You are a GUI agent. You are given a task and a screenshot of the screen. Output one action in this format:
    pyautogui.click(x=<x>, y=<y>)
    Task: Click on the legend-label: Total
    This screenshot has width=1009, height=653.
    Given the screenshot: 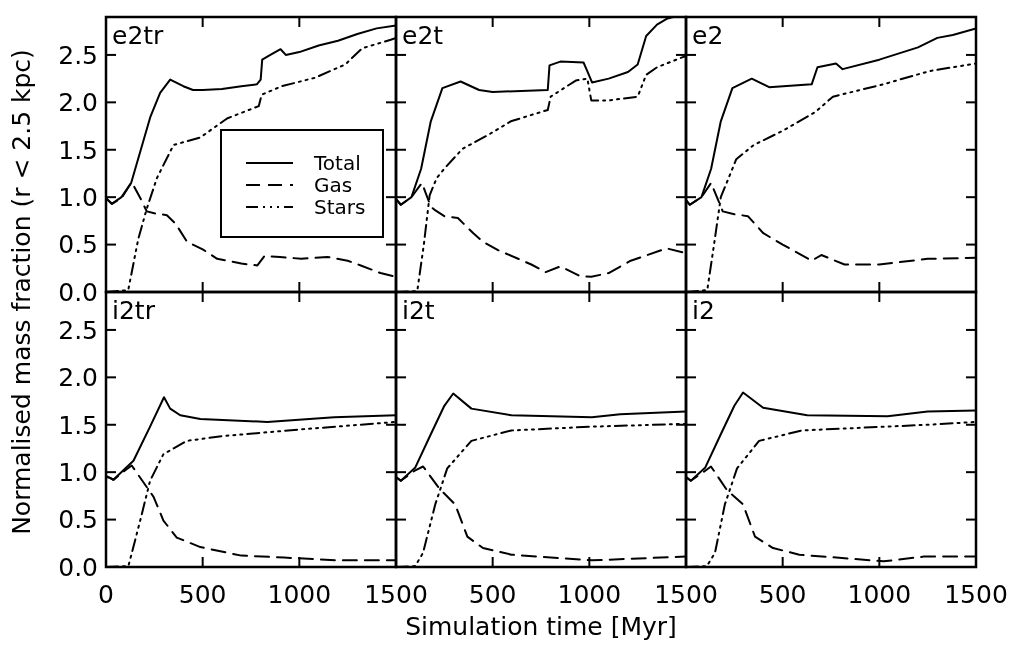 What is the action you would take?
    pyautogui.click(x=337, y=163)
    